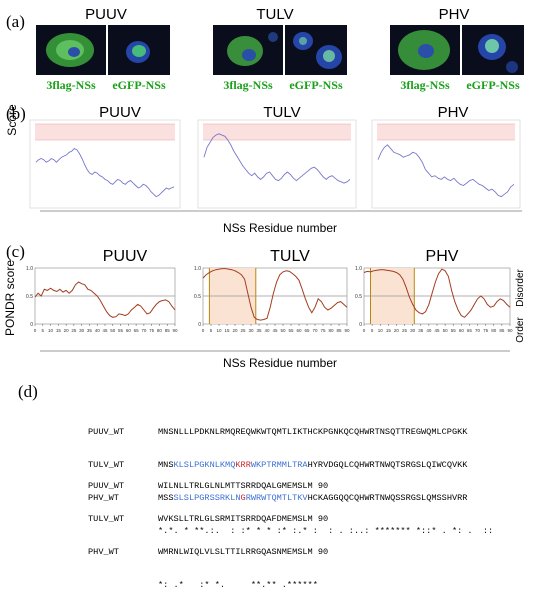  Describe the element at coordinates (10, 298) in the screenshot. I see `panel-c-ylabel: PONDR score` at that location.